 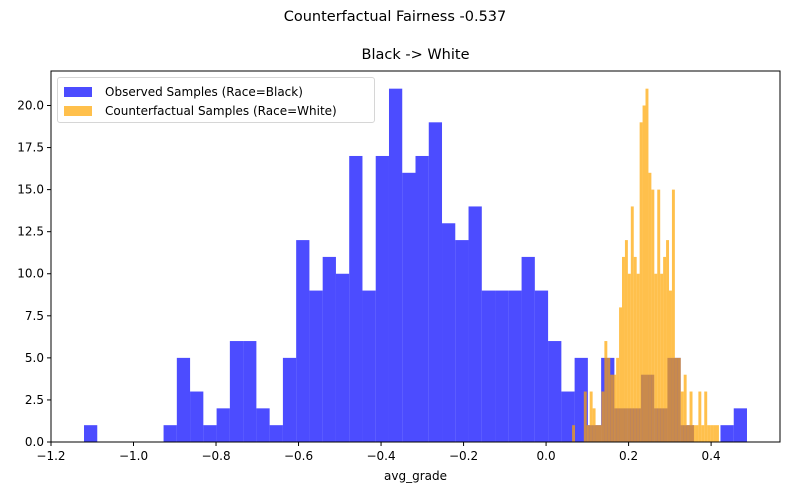 What do you see at coordinates (34, 316) in the screenshot?
I see `y-tick-label: 7.5` at bounding box center [34, 316].